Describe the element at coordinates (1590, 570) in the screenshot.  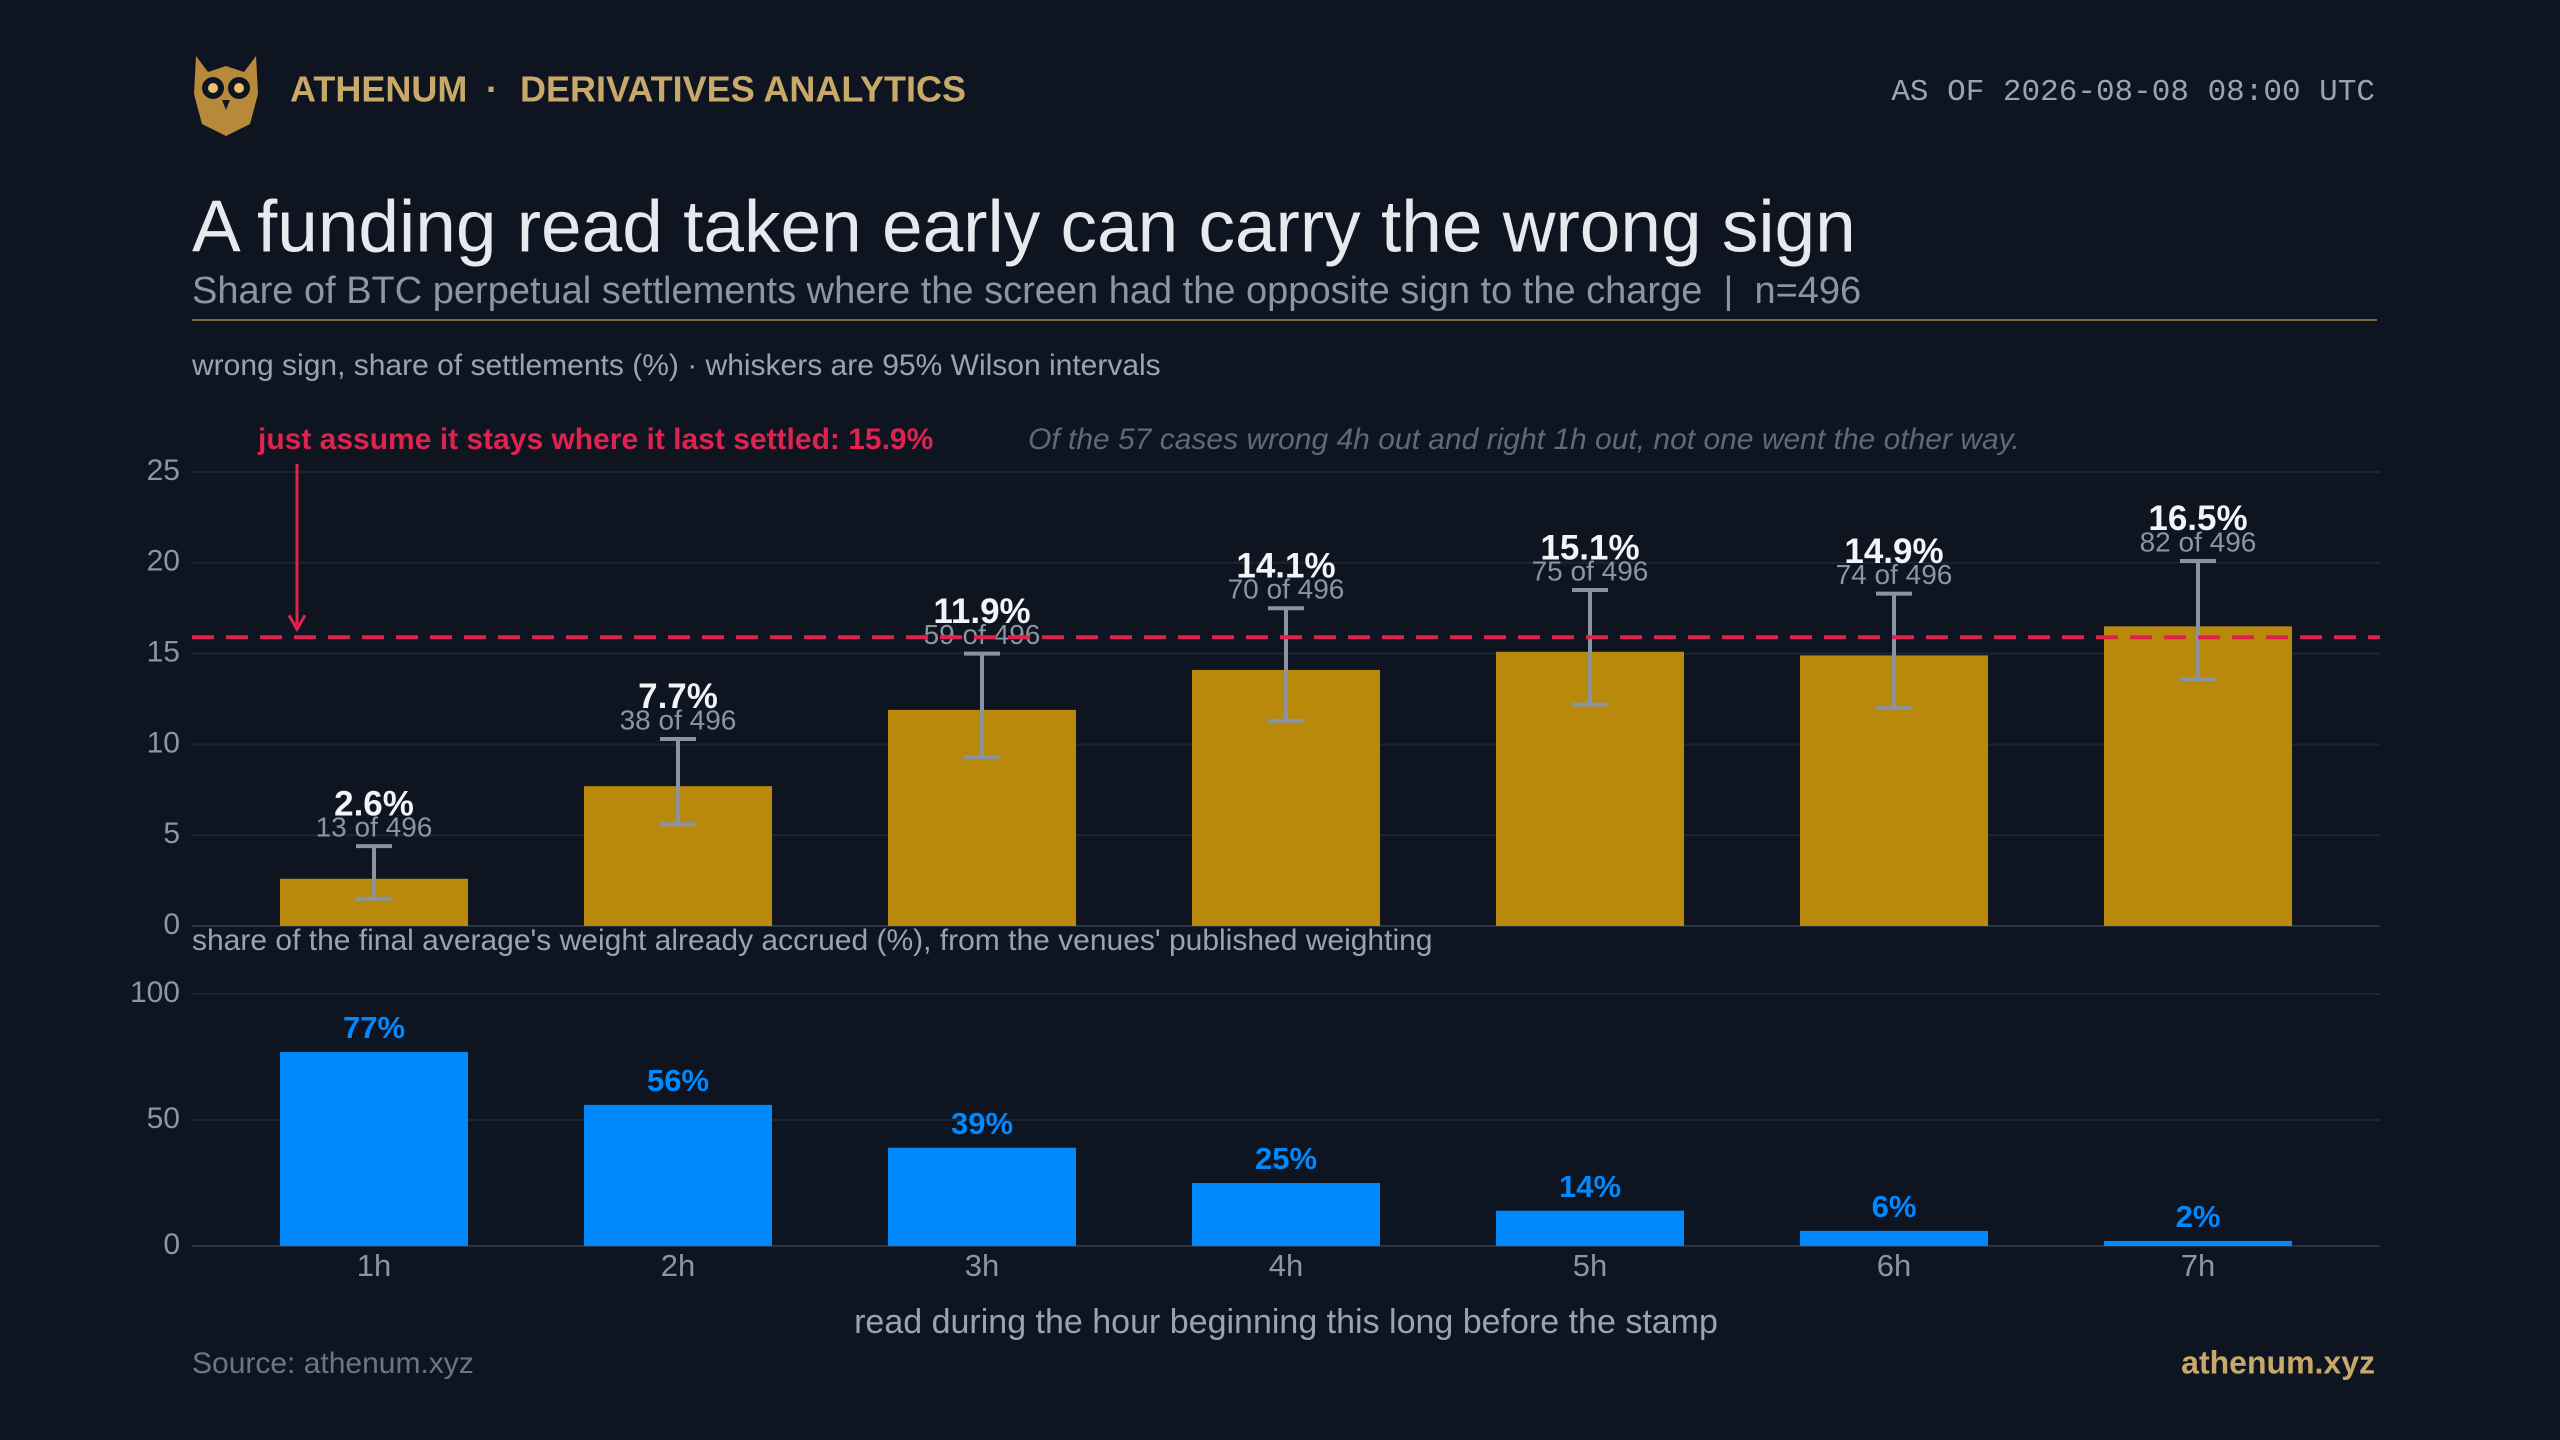
I see `count-label: 75 of 496` at that location.